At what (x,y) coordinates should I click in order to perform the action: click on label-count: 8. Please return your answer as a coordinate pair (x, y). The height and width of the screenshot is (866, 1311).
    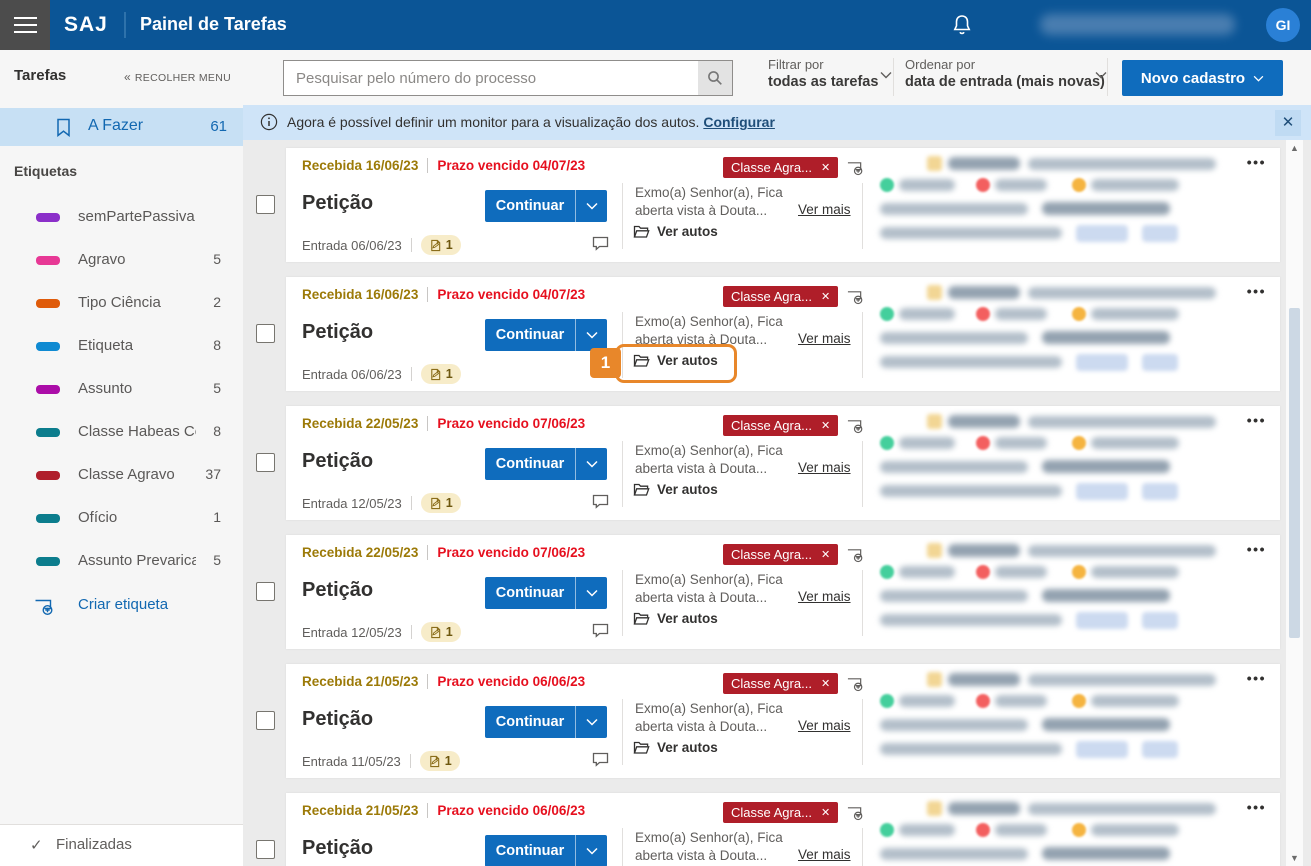
    Looking at the image, I should click on (217, 431).